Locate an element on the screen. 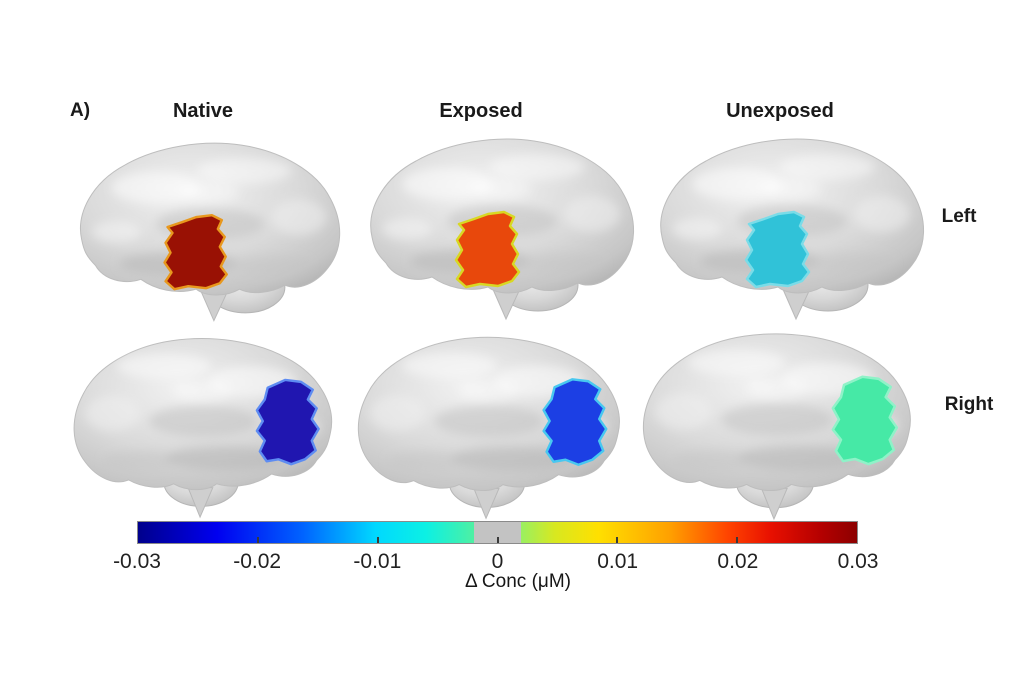 This screenshot has height=682, width=1024. colorbar-tick-label: 0.03 is located at coordinates (858, 561).